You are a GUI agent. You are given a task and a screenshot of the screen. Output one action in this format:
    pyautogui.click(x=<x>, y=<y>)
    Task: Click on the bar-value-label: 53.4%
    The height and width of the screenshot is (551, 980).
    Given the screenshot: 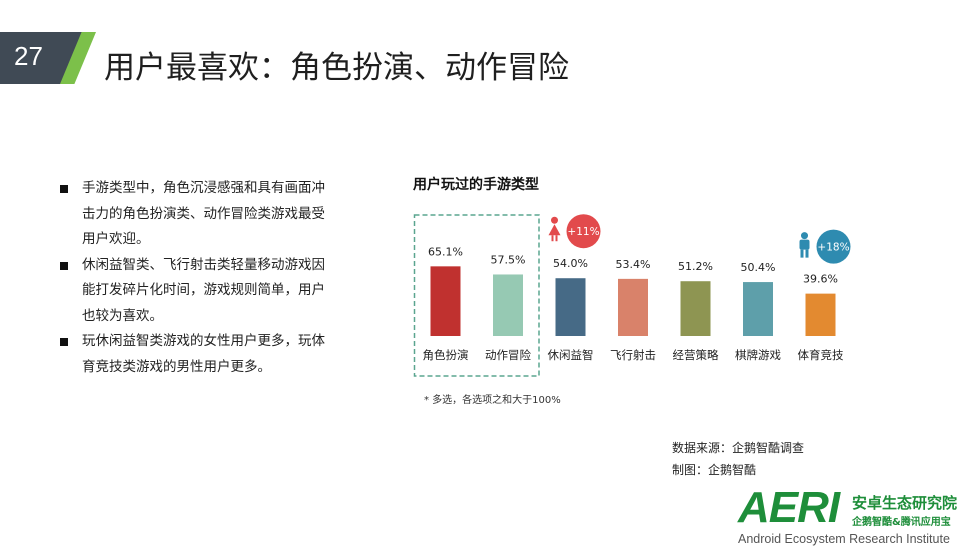 What is the action you would take?
    pyautogui.click(x=633, y=264)
    